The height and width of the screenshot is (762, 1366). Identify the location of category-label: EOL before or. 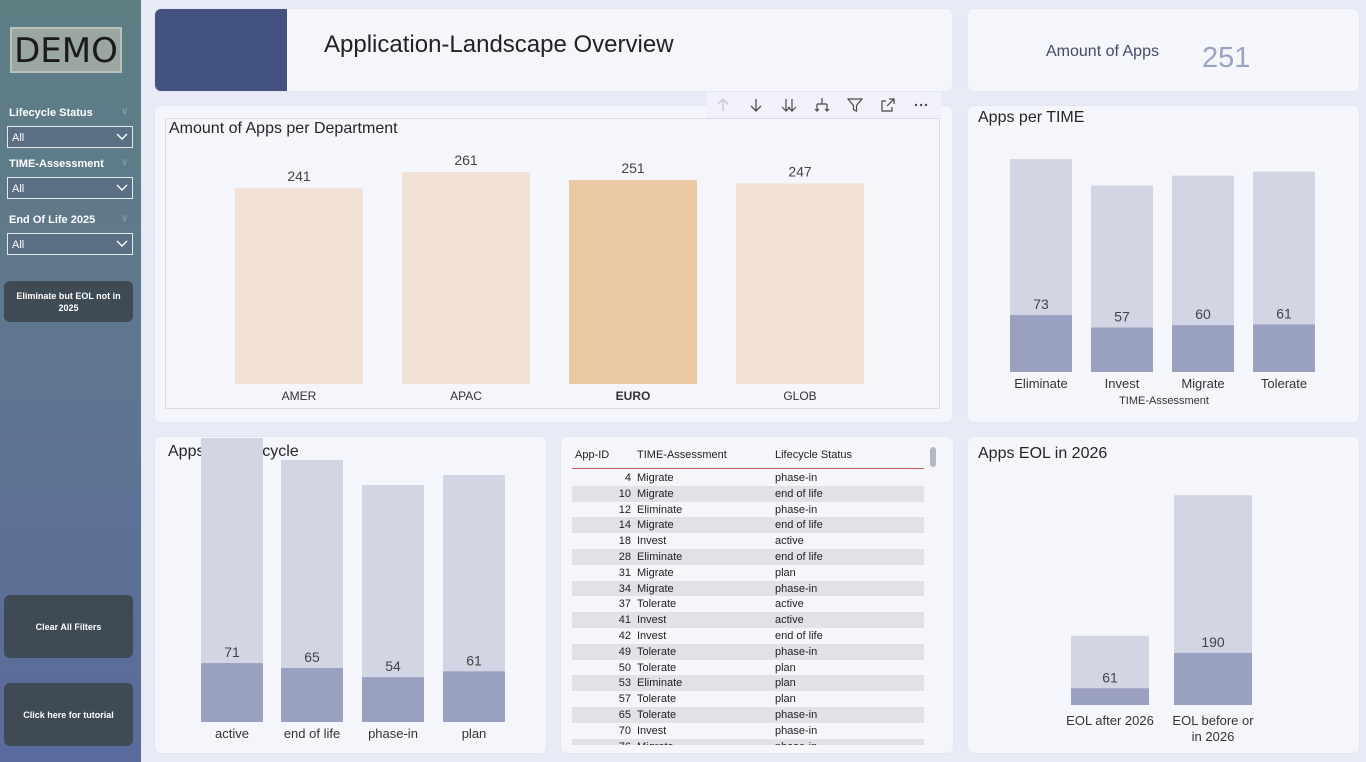
(1213, 720).